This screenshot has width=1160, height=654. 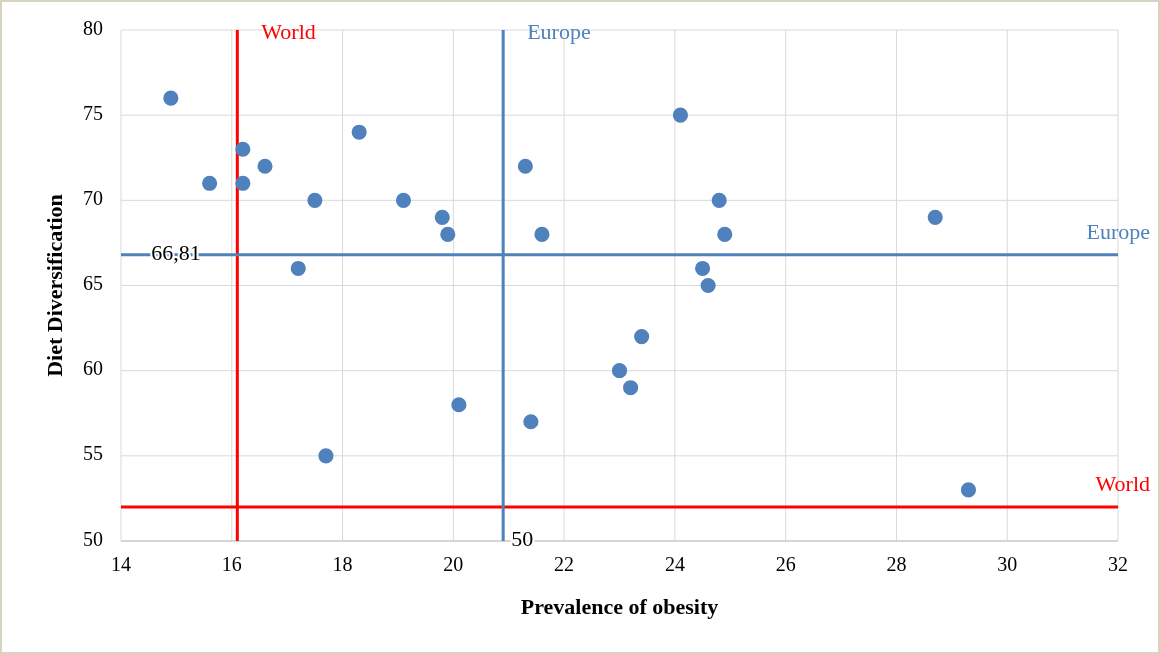 I want to click on y-tick-label: 60, so click(x=93, y=368).